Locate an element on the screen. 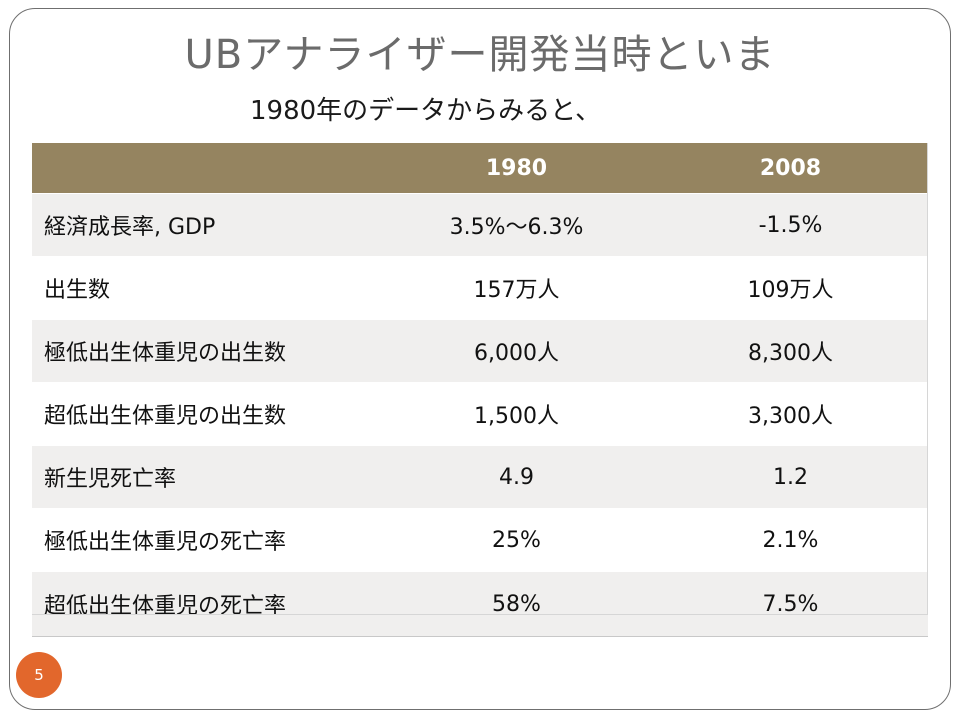  table-row: 新生児死亡率 4.9 1.2 is located at coordinates (480, 477).